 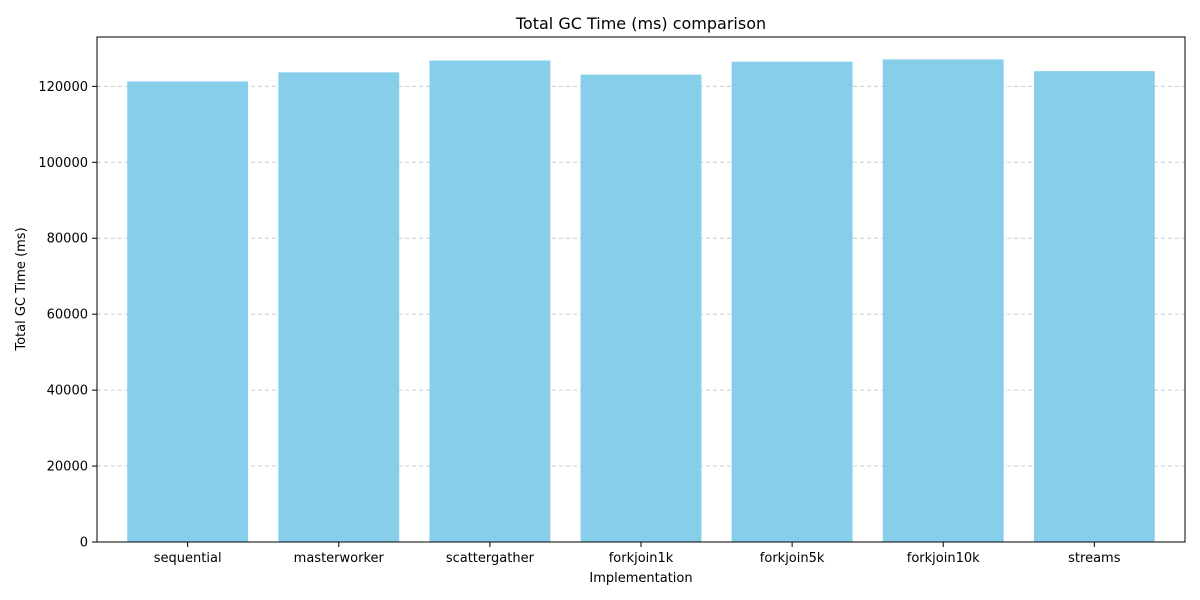 I want to click on y-tick-label: 0, so click(x=84, y=543).